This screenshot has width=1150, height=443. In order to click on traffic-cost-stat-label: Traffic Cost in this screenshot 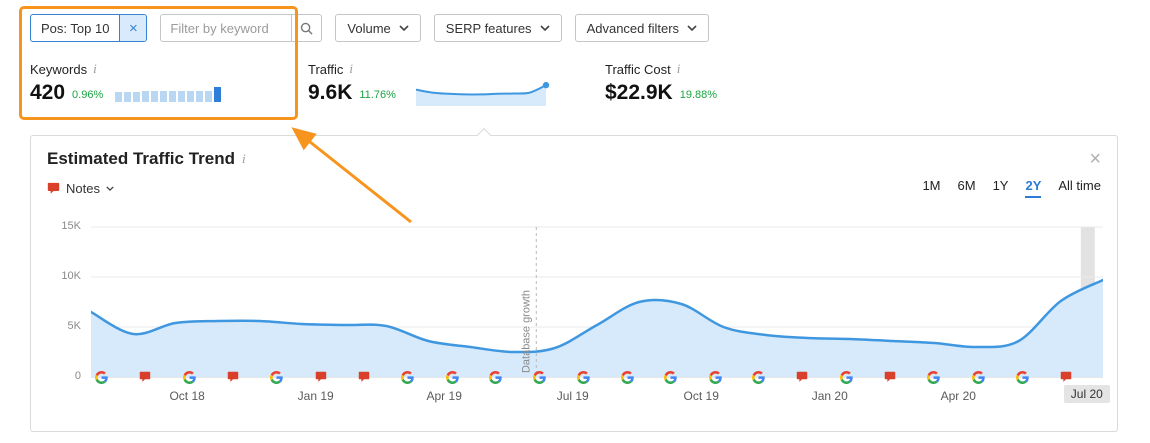, I will do `click(638, 69)`.